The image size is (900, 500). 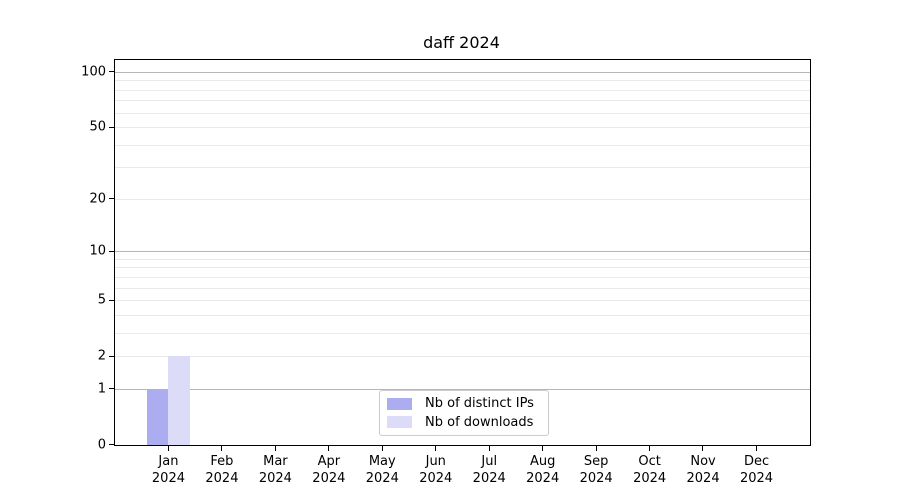 I want to click on legend-item-downloads: Nb of downloads, so click(x=464, y=422).